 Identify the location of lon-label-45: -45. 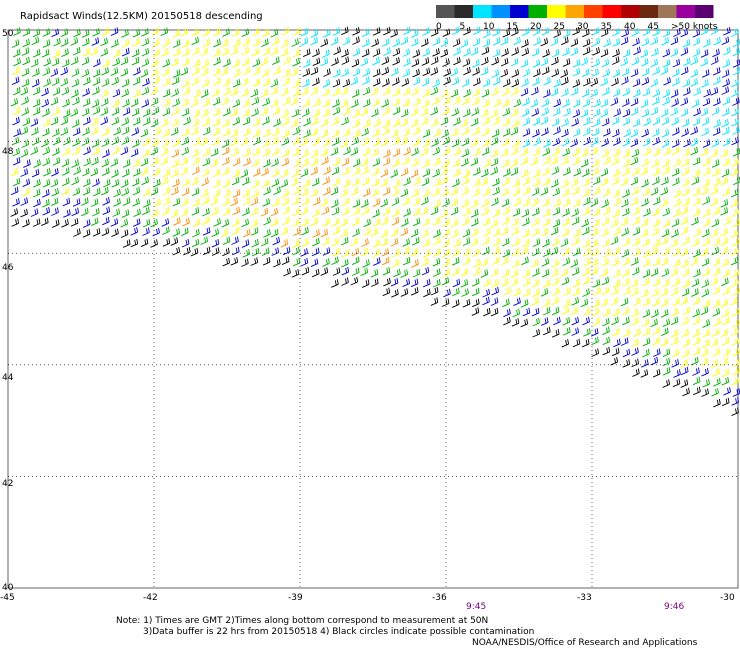
(7, 598).